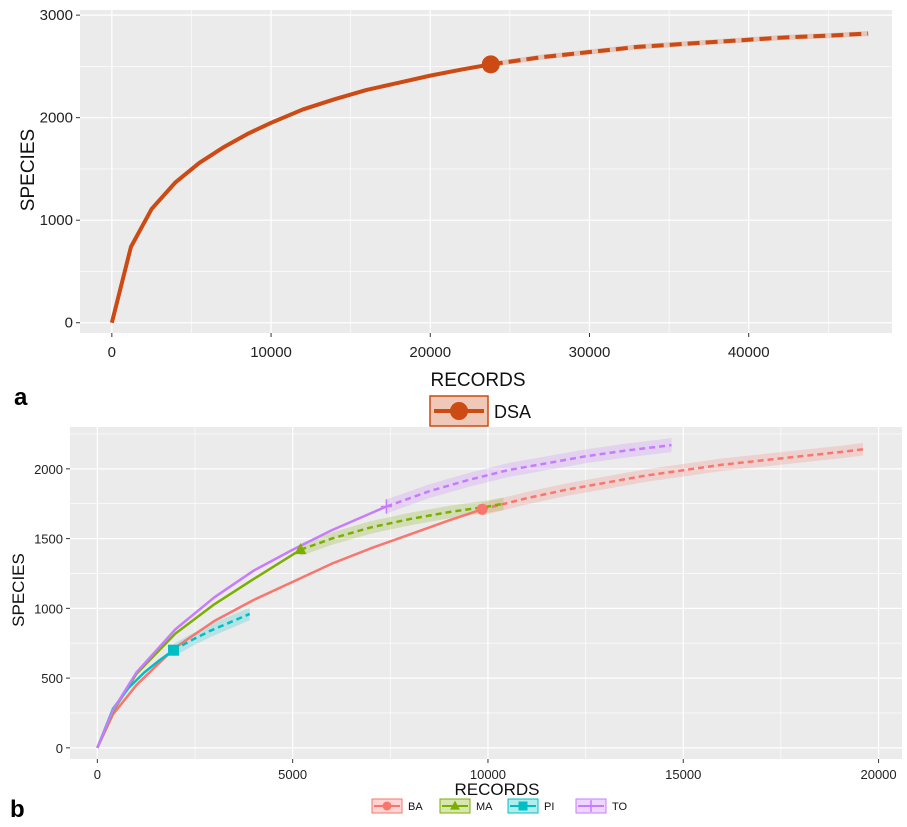 The image size is (907, 827). What do you see at coordinates (591, 806) in the screenshot?
I see `legend-key-marker-to` at bounding box center [591, 806].